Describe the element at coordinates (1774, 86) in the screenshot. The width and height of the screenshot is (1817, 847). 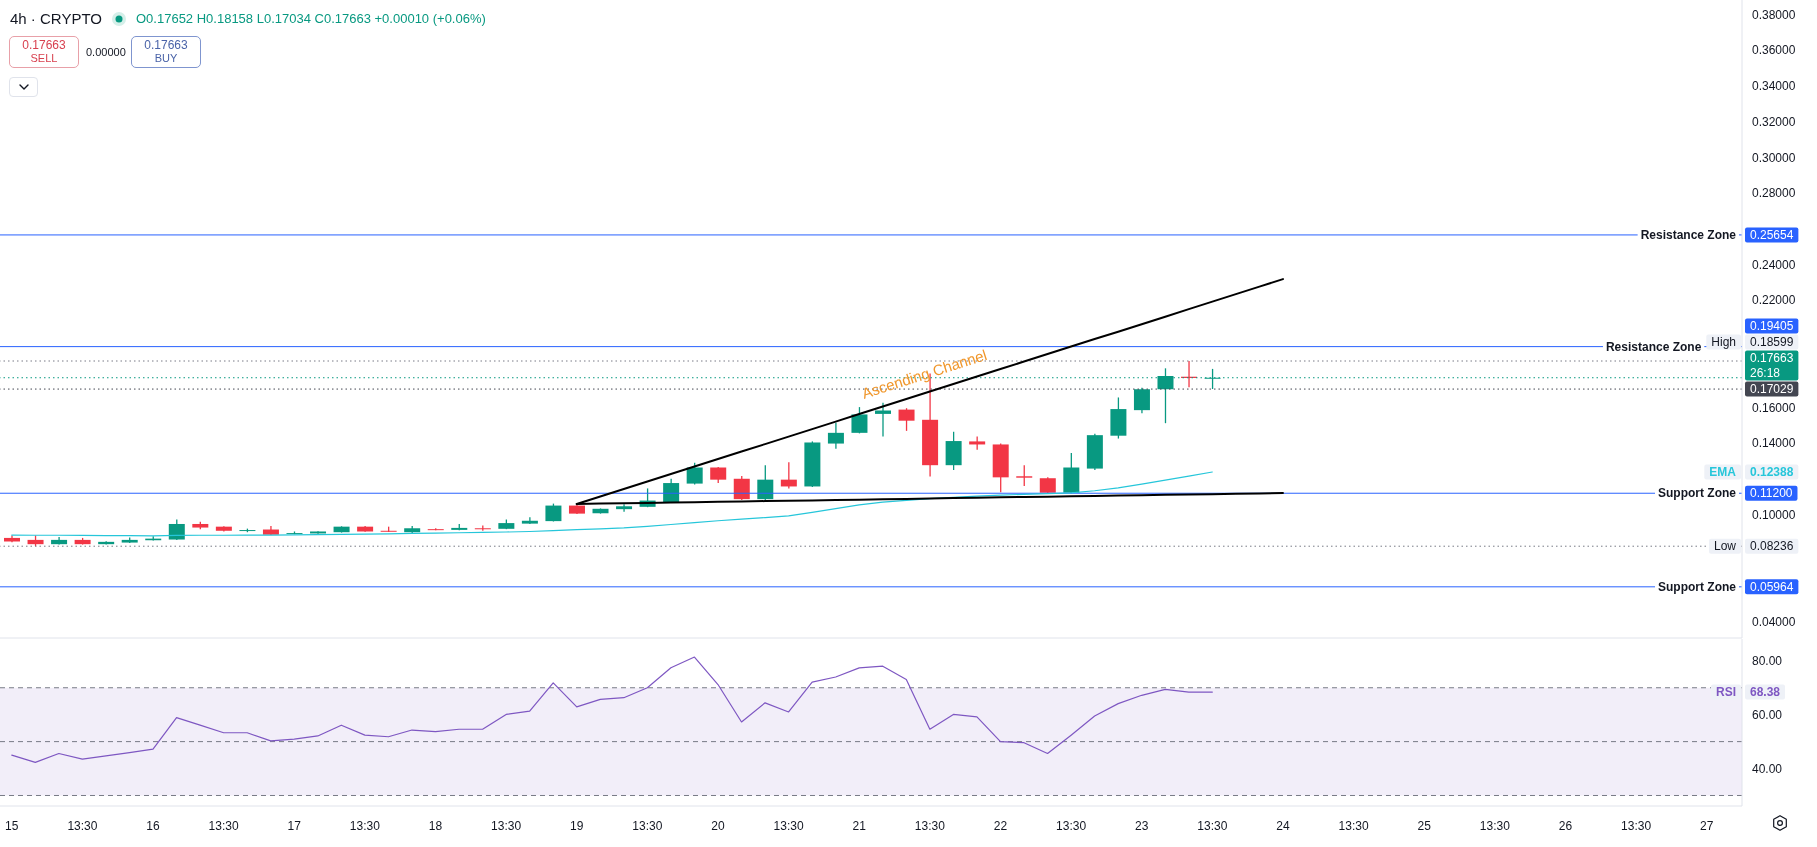
I see `y-tick-label: 0.34000` at that location.